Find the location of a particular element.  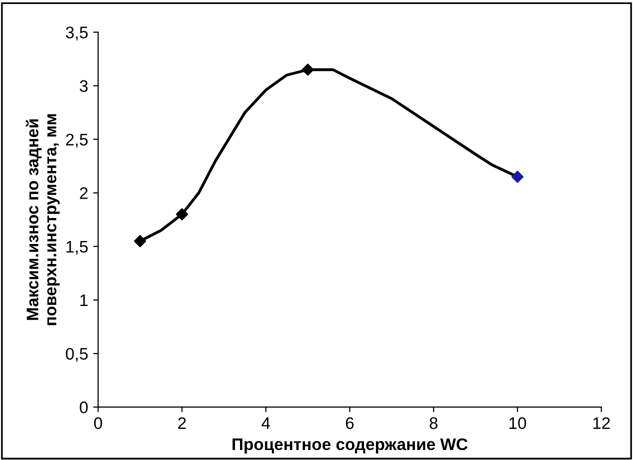

y-tick-label: 2 is located at coordinates (84, 193).